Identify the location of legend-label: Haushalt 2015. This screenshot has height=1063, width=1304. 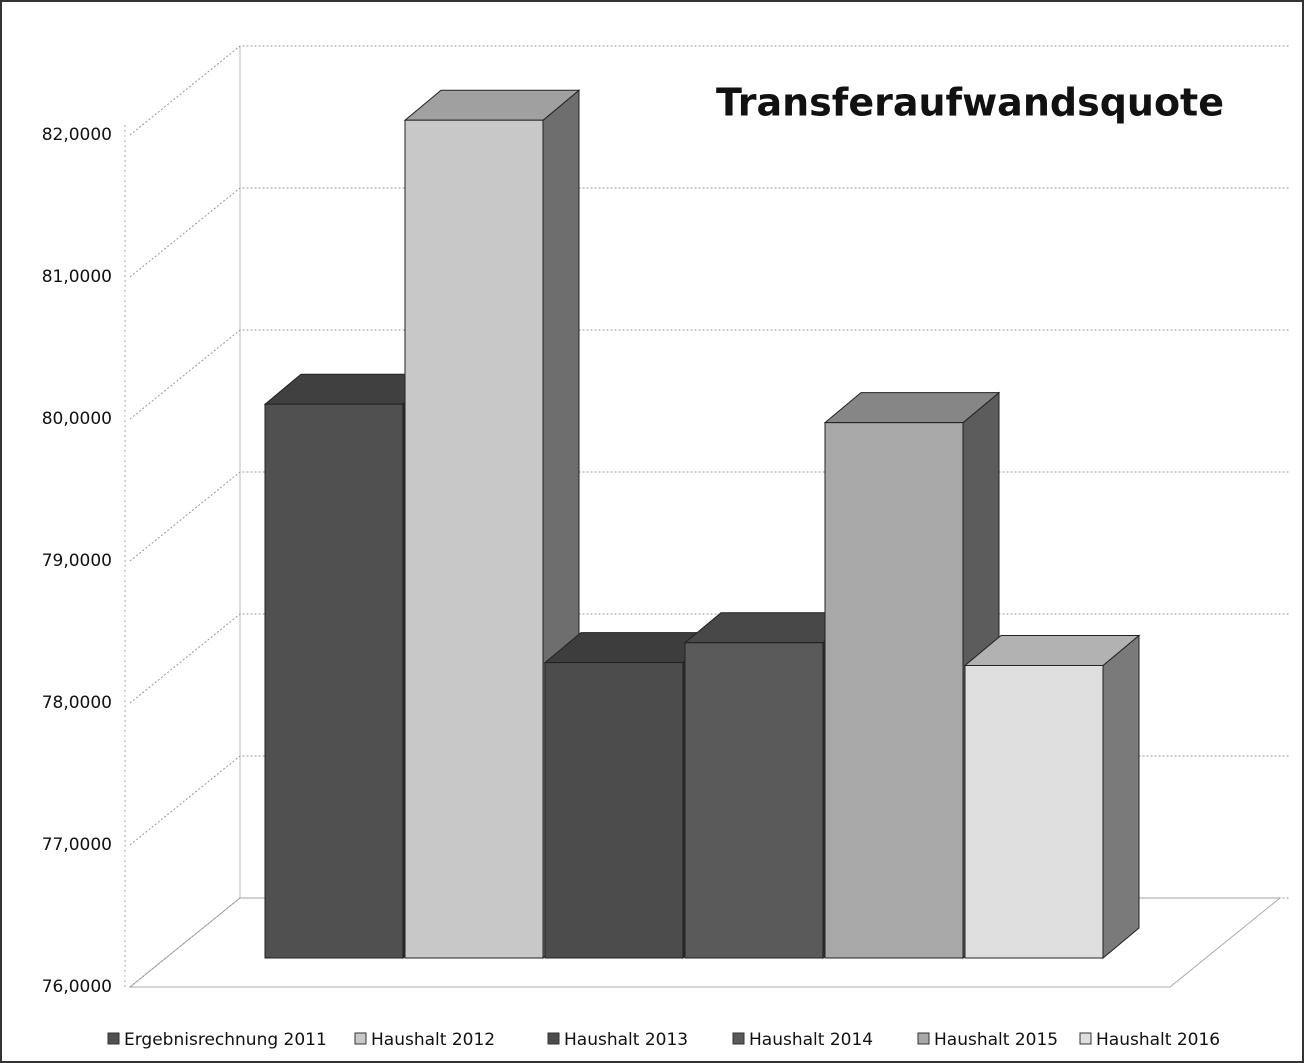
(996, 1040).